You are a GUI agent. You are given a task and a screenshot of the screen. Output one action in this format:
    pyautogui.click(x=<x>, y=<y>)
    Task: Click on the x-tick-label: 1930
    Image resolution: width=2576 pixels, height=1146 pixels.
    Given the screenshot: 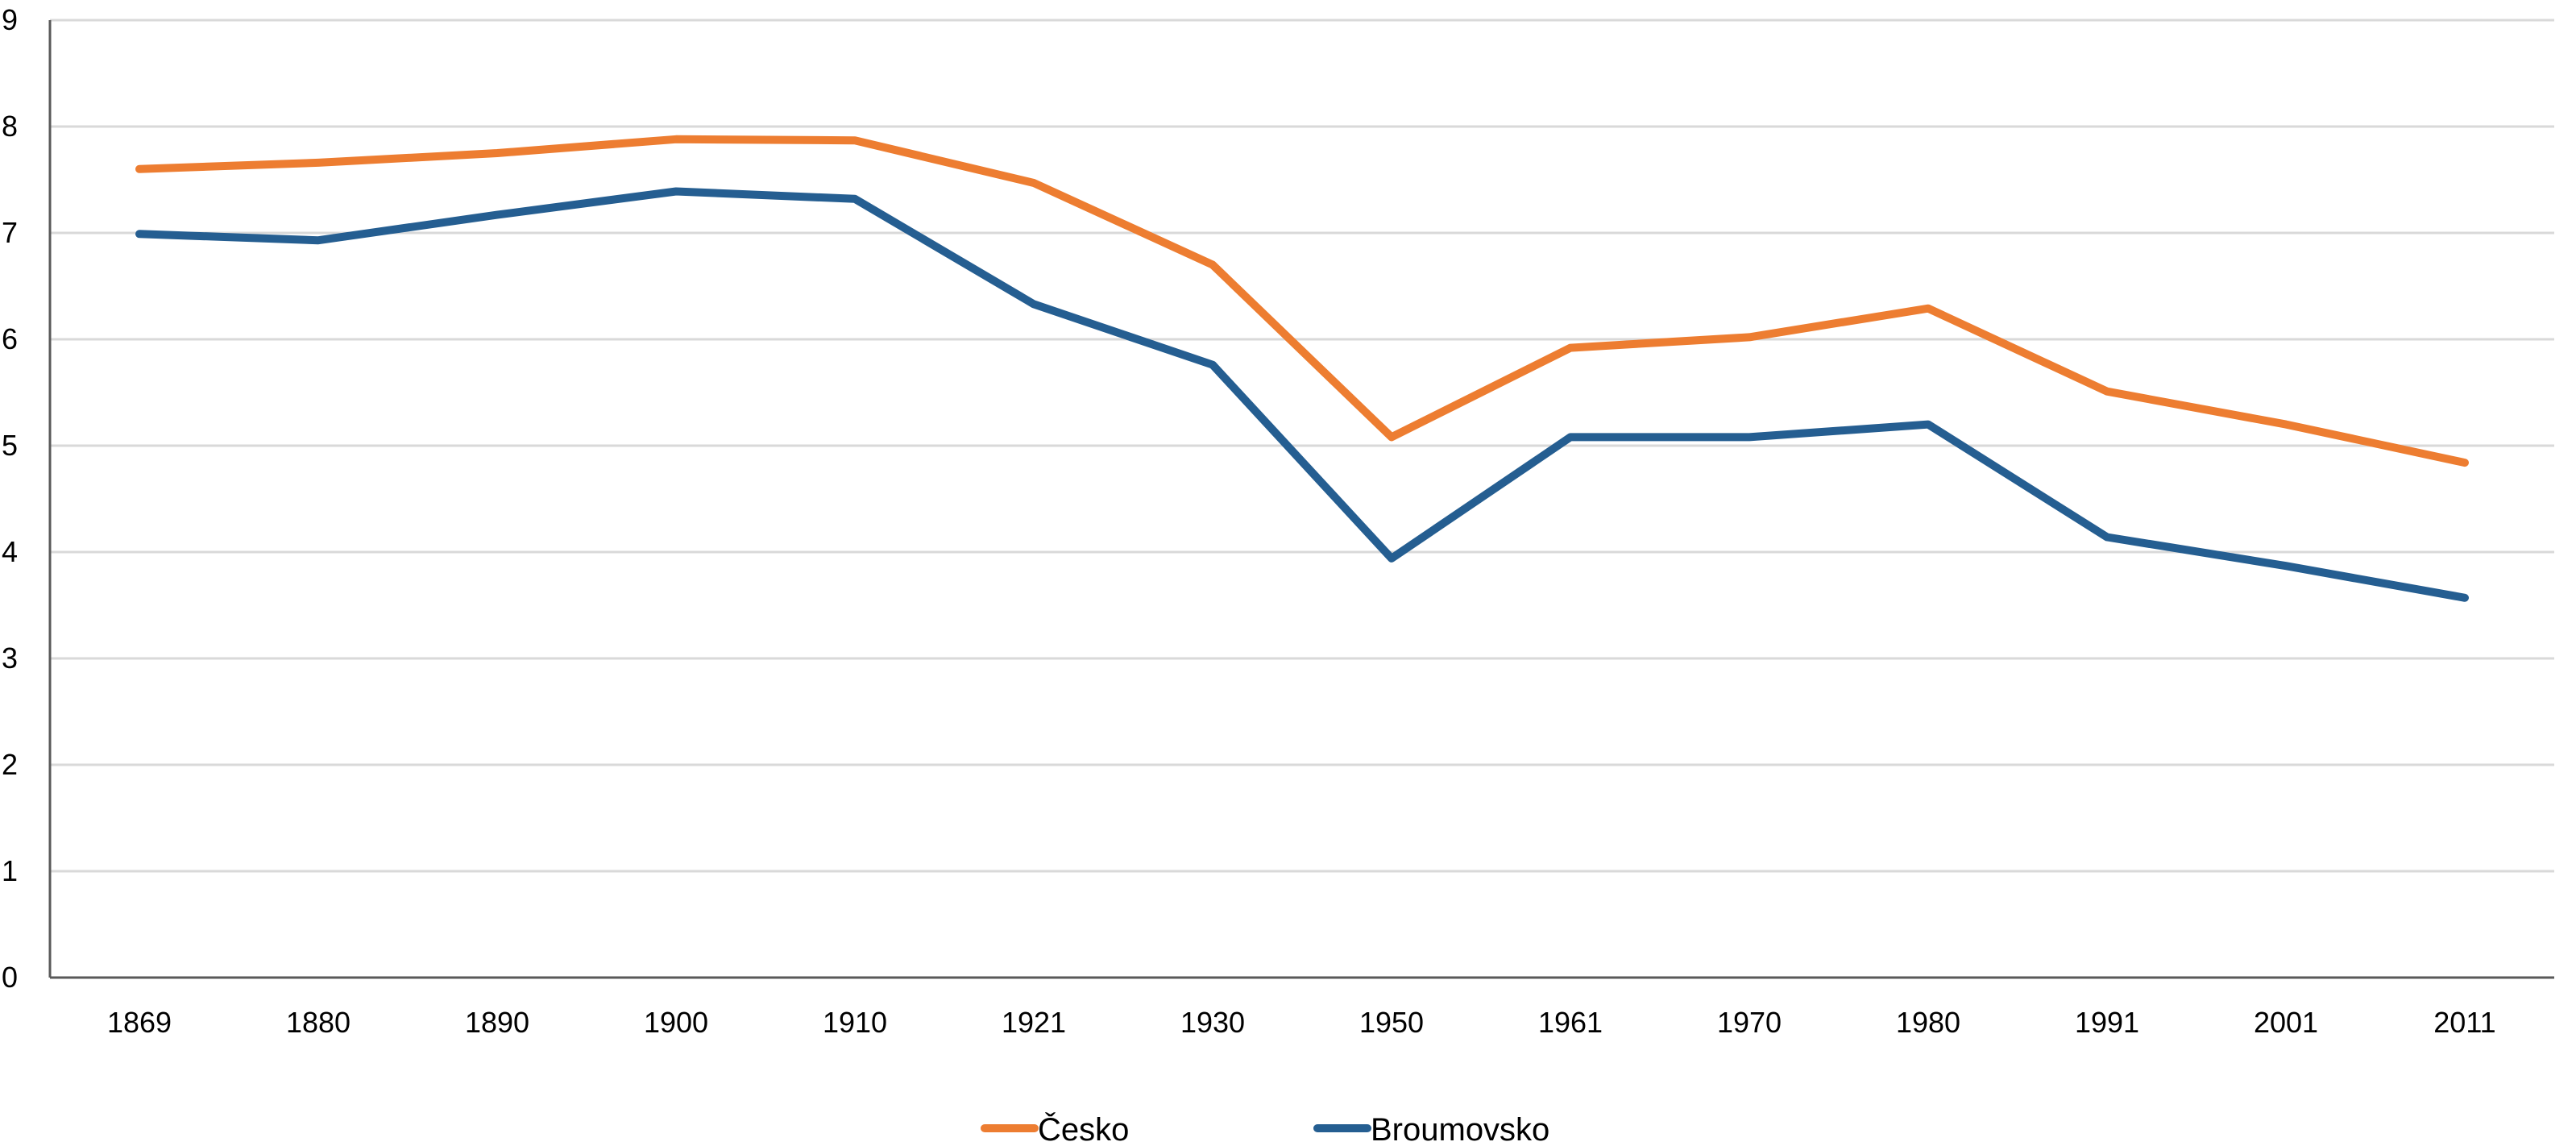 What is the action you would take?
    pyautogui.click(x=1212, y=1022)
    